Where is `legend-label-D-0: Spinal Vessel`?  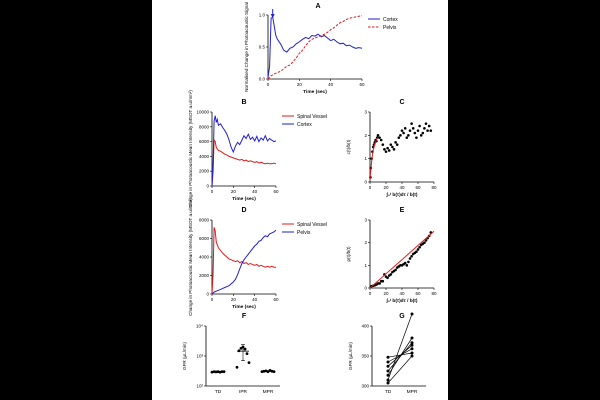 legend-label-D-0: Spinal Vessel is located at coordinates (312, 225).